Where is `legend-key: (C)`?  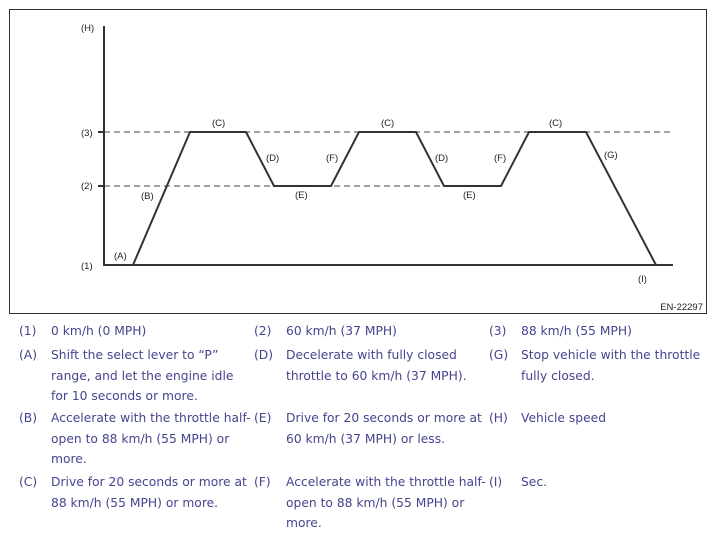 legend-key: (C) is located at coordinates (28, 482).